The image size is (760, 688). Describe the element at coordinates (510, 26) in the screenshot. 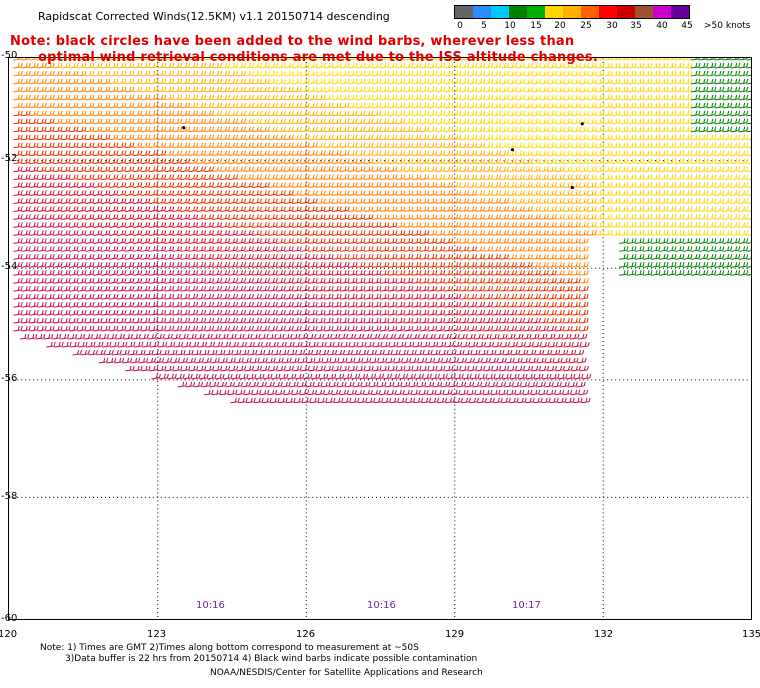

I see `legend-tick-label: 10` at that location.